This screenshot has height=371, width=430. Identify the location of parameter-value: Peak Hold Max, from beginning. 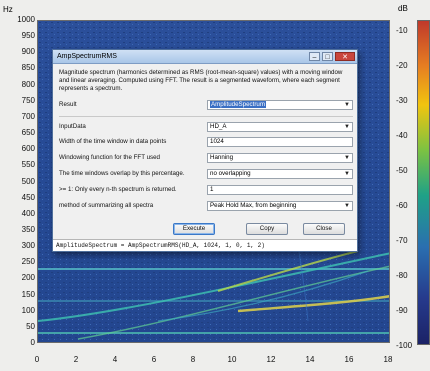
(253, 205).